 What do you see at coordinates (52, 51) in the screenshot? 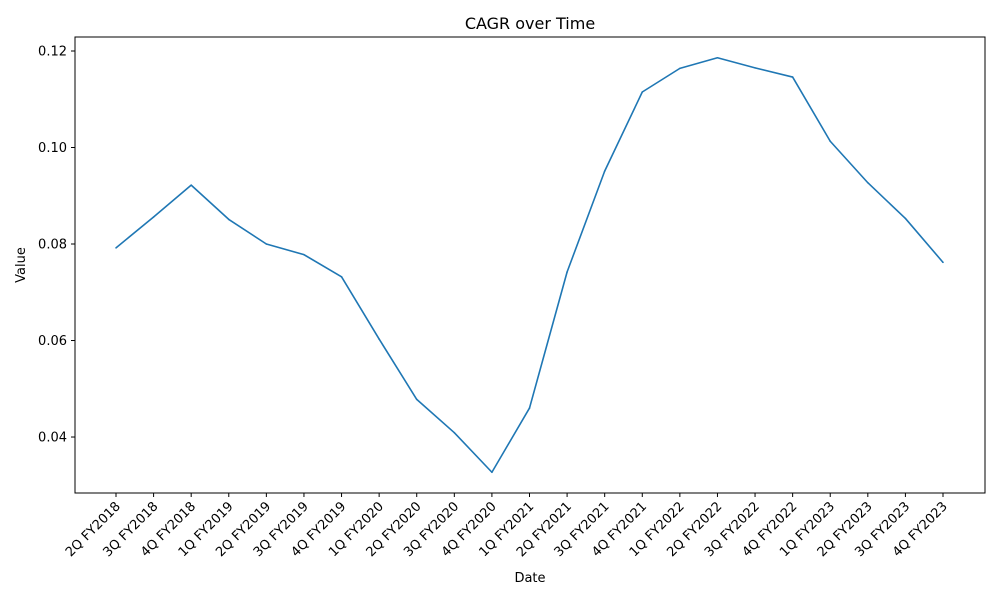
I see `y-tick-label: 0.12` at bounding box center [52, 51].